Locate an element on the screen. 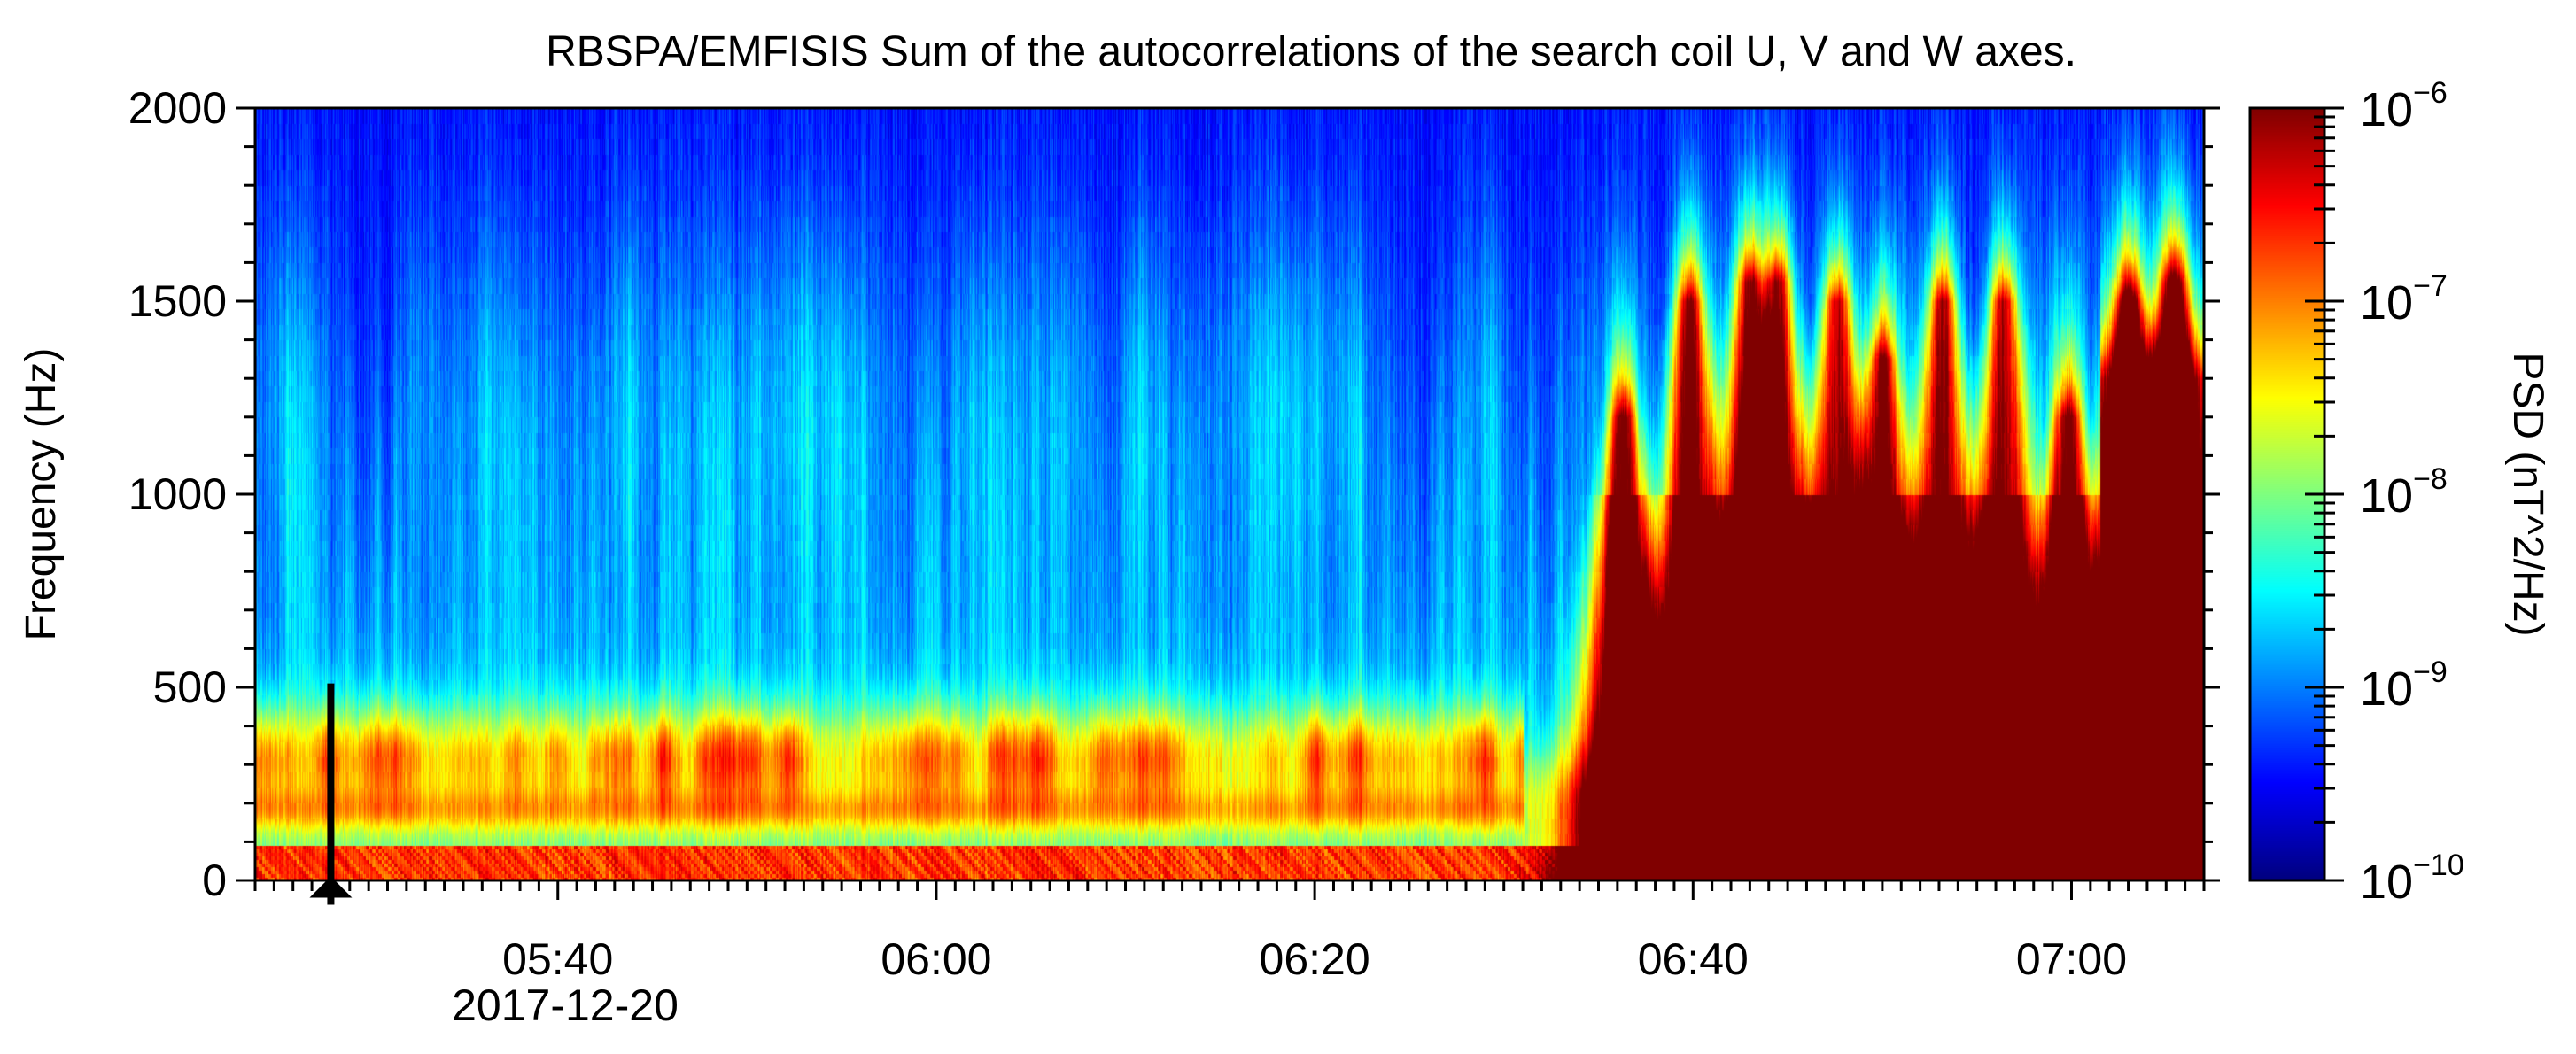 This screenshot has height=1054, width=2576. colorbar-tick-label: 10⁻⁹ is located at coordinates (2404, 685).